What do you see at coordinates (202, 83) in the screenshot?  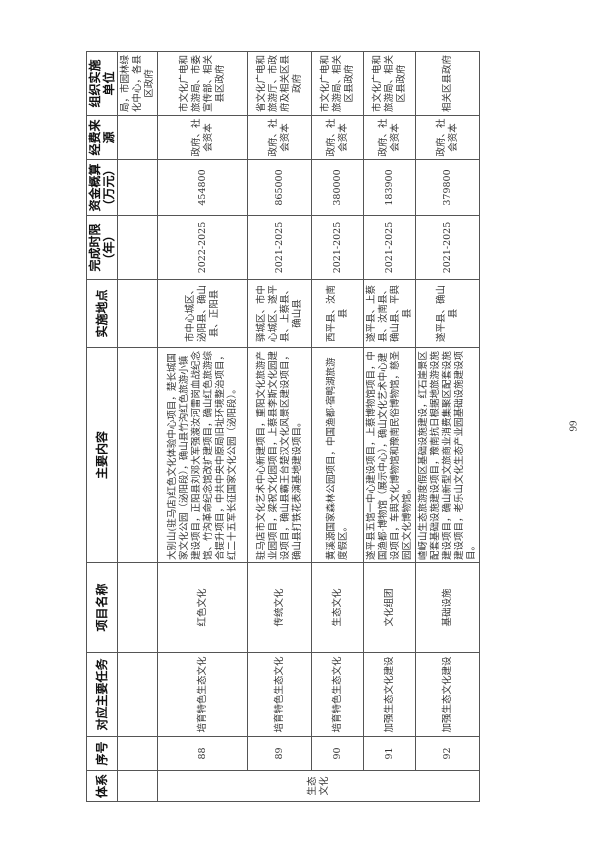 I see `cell-org: 市文化广电和旅游局、市委宣传部、相关县区政府` at bounding box center [202, 83].